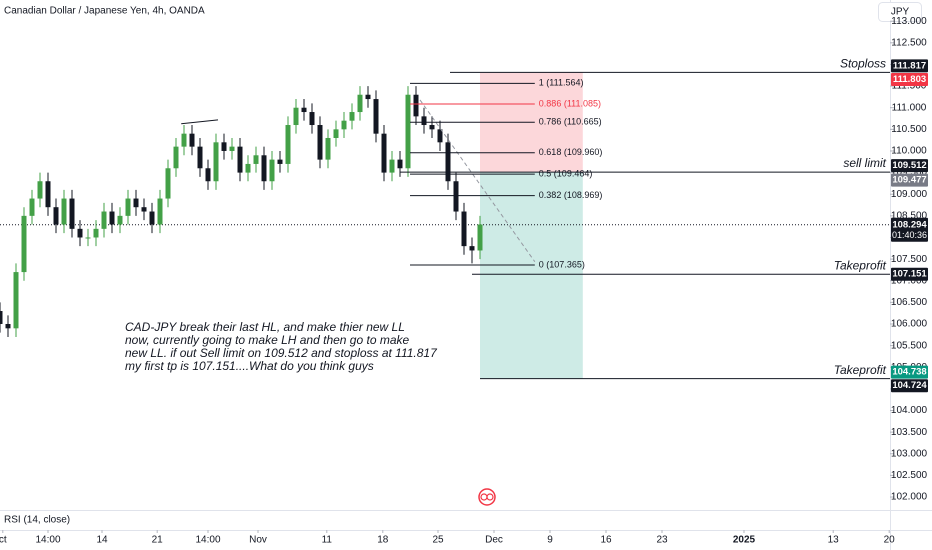  What do you see at coordinates (909, 235) in the screenshot?
I see `countdown: 01:40:36` at bounding box center [909, 235].